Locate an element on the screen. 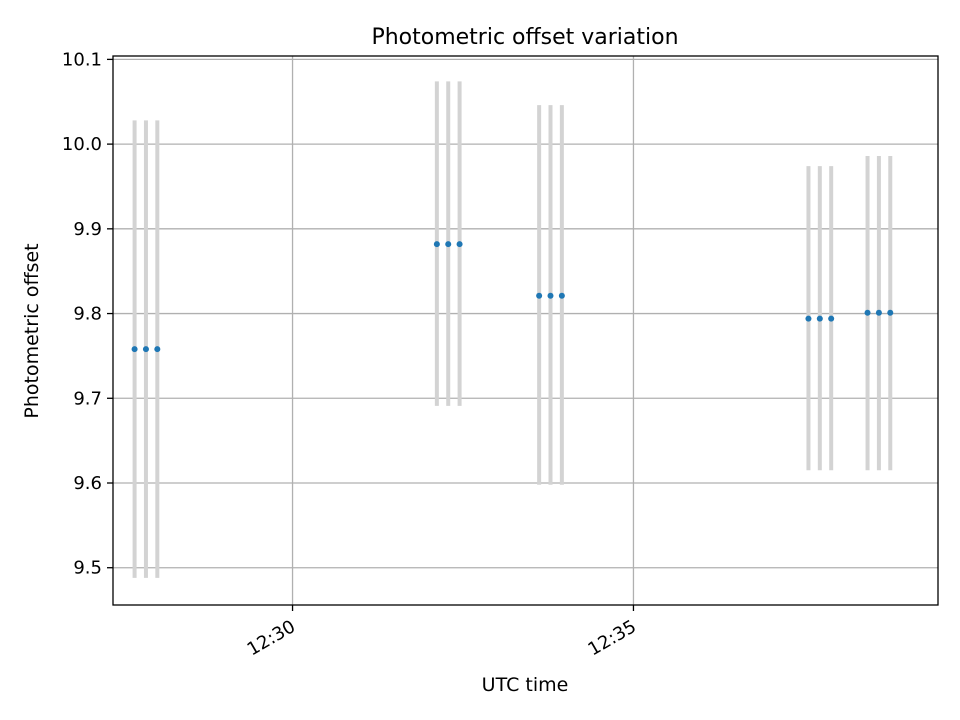 This screenshot has height=720, width=960. chart-title: Photometric offset variation is located at coordinates (524, 37).